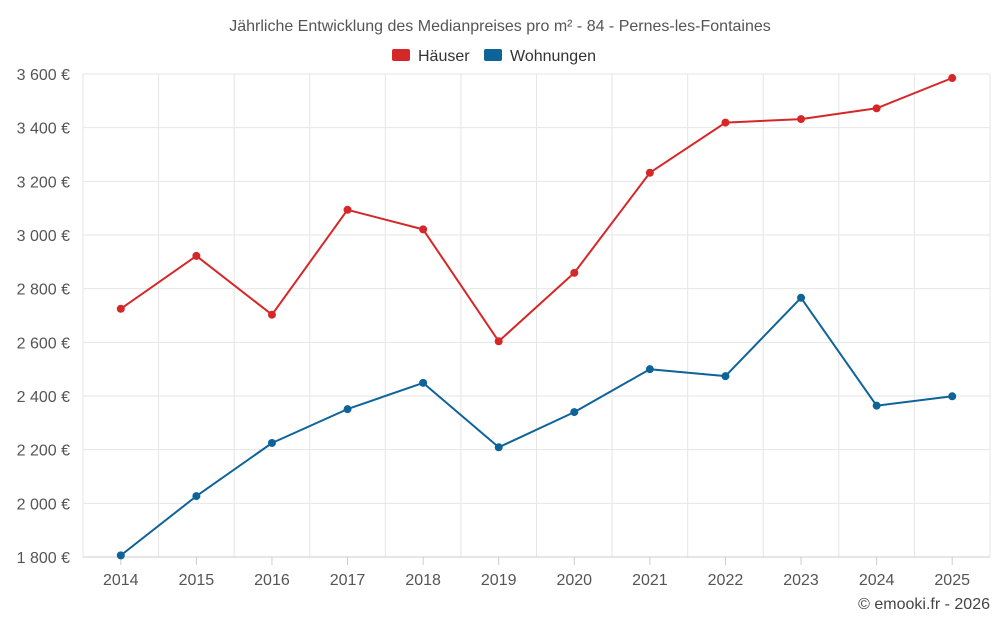 The image size is (1000, 625). What do you see at coordinates (43, 397) in the screenshot?
I see `y-tick-label: 2 400 €` at bounding box center [43, 397].